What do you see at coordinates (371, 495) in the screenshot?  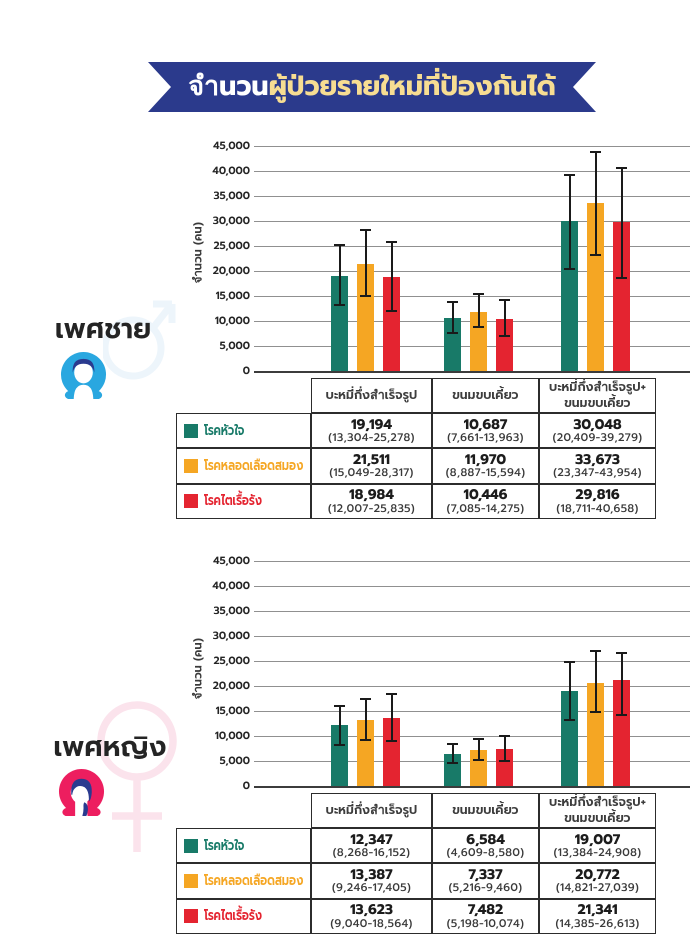 I see `case-count: 18,984` at bounding box center [371, 495].